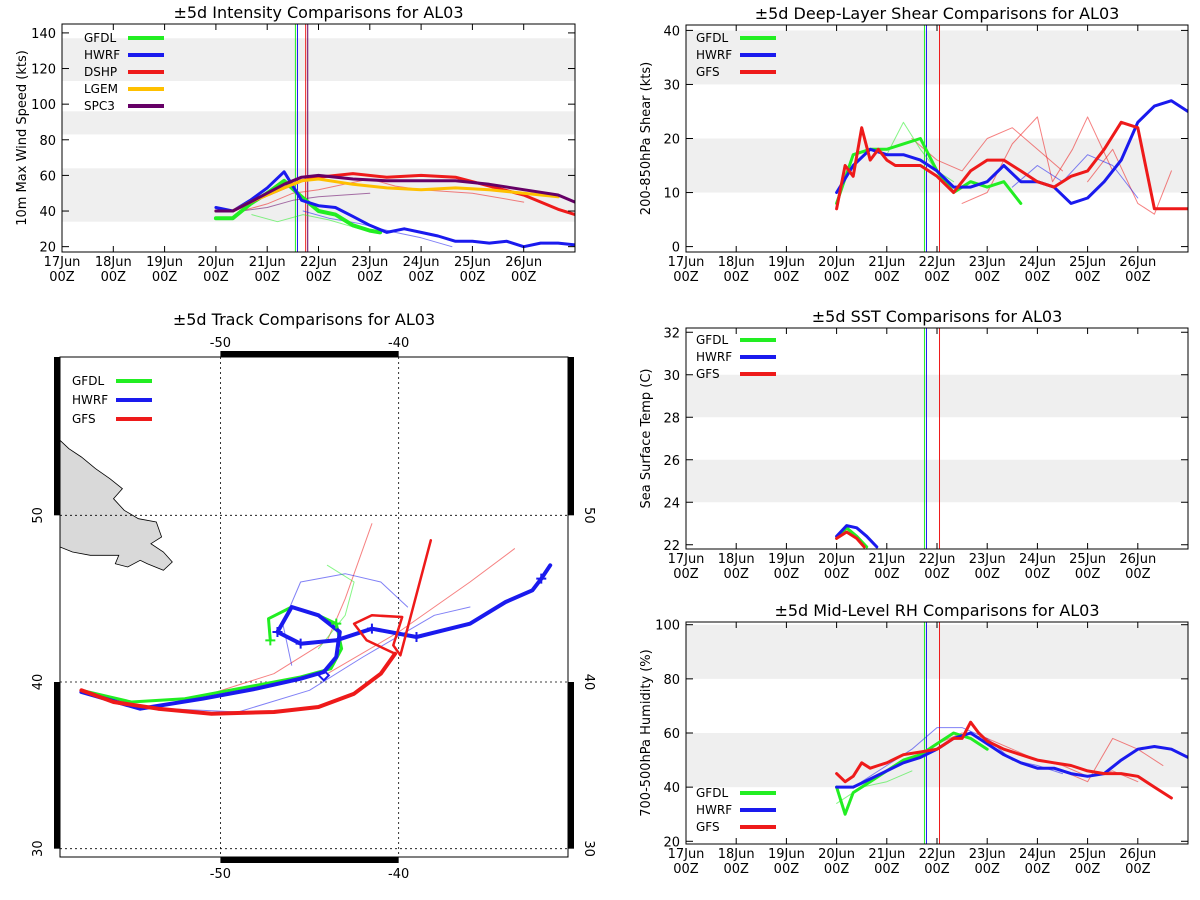 This screenshot has width=1200, height=900. Describe the element at coordinates (646, 138) in the screenshot. I see `shear-y-axis-label: 200-850hPa Shear (kts)` at that location.